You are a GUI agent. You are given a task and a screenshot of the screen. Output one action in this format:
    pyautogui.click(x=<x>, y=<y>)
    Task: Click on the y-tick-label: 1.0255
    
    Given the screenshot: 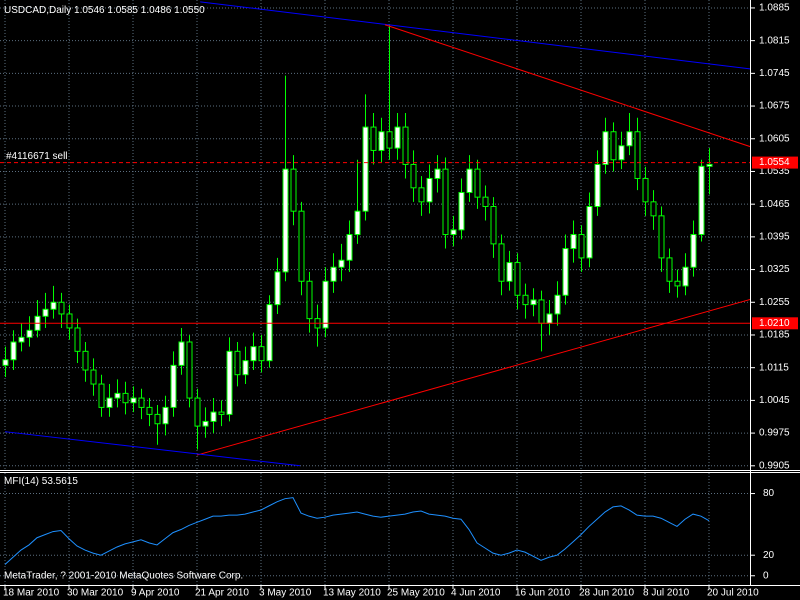 What is the action you would take?
    pyautogui.click(x=774, y=302)
    